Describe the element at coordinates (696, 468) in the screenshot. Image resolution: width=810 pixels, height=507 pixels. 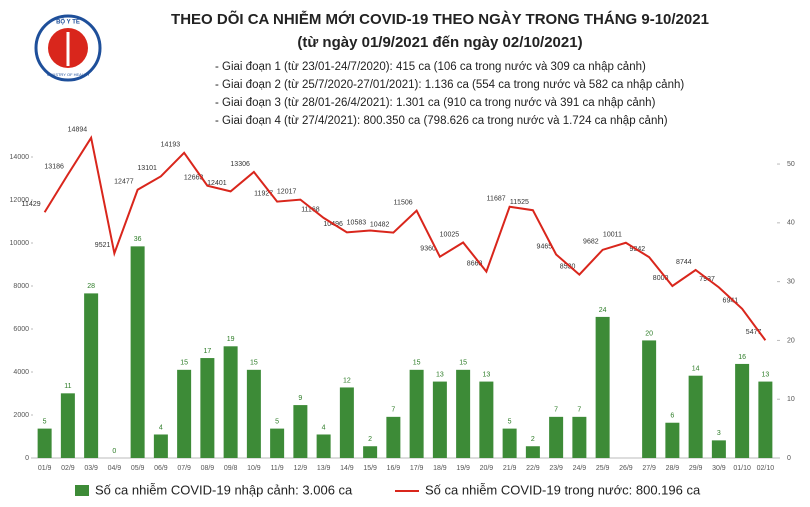
I see `x-tick-label: 29/9` at that location.